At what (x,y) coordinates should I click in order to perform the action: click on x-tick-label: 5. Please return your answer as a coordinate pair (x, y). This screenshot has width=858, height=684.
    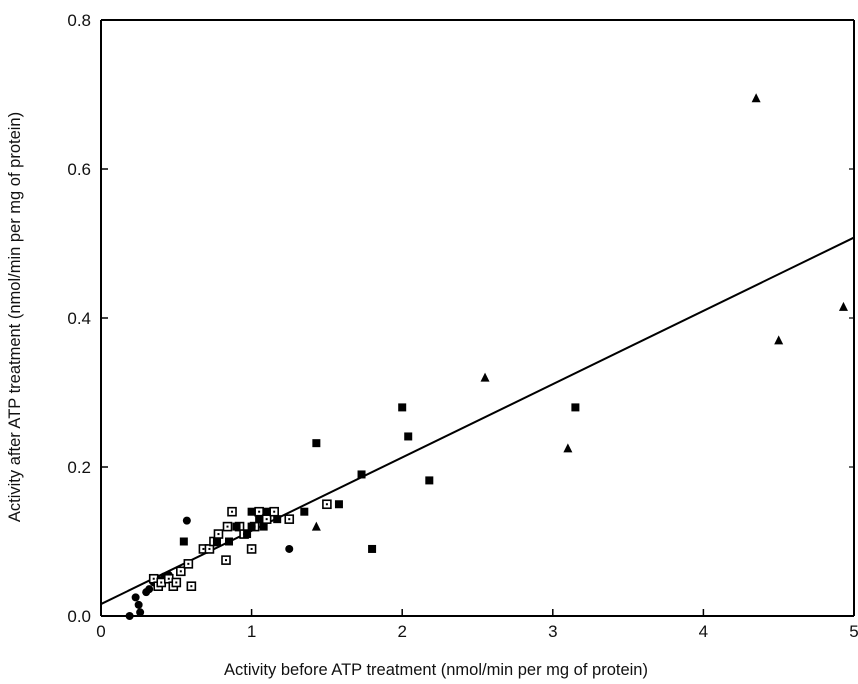
    Looking at the image, I should click on (853, 631).